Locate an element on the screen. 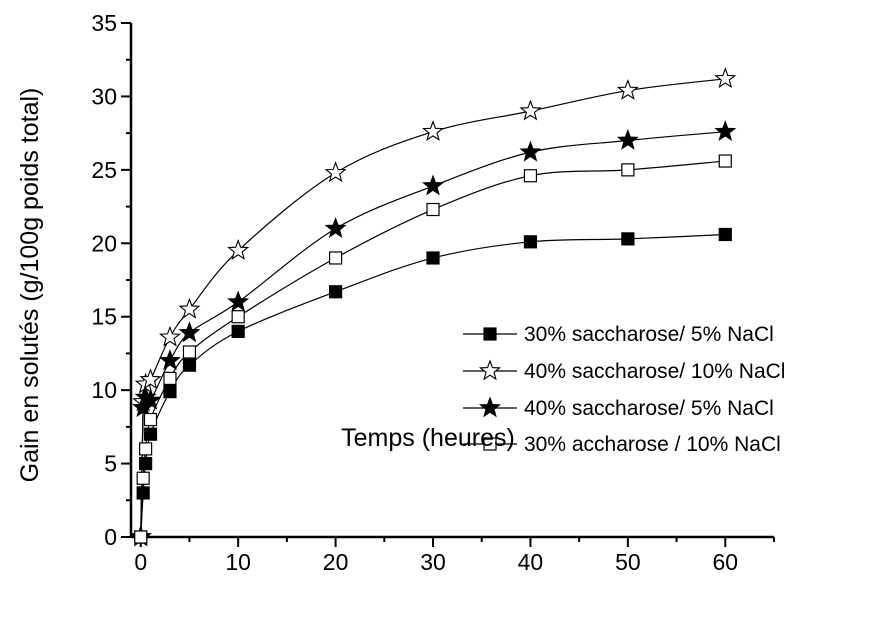  legend-label: 40% saccharose/ 5% NaCl is located at coordinates (649, 408).